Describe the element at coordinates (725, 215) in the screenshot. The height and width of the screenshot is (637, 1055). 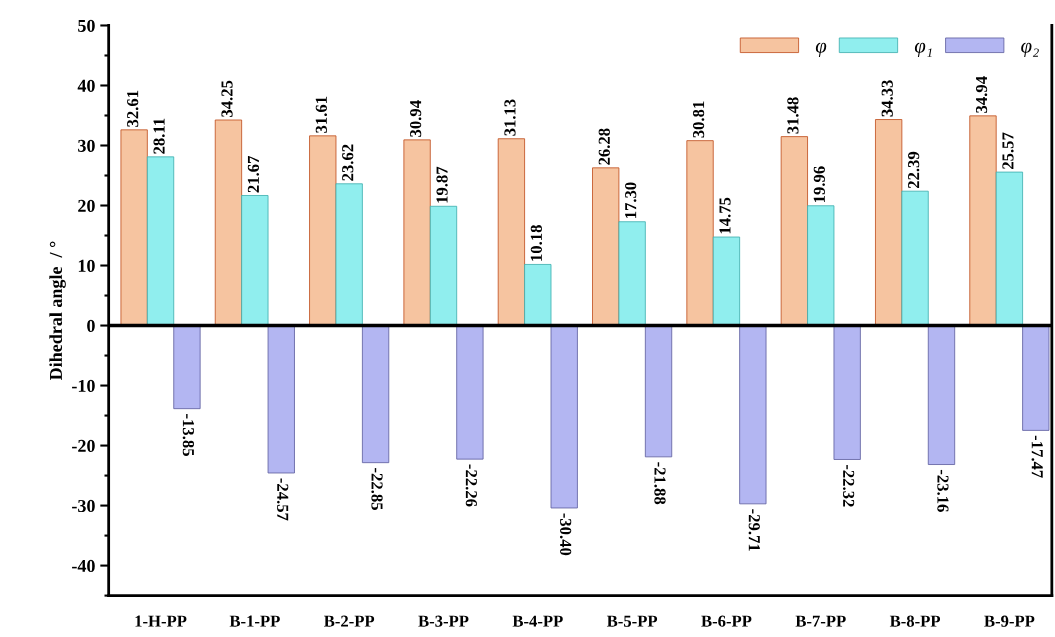
I see `data-label: 14.75` at that location.